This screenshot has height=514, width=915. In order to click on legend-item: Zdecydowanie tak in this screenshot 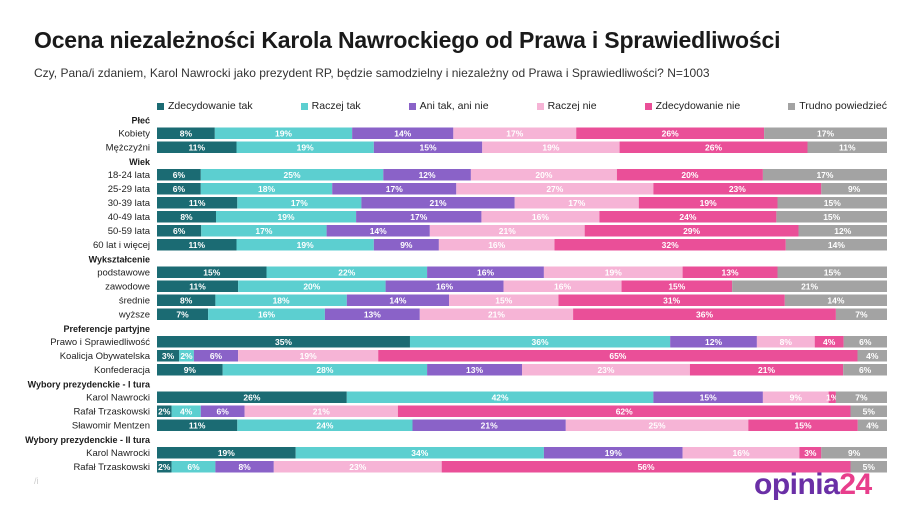, I will do `click(205, 106)`.